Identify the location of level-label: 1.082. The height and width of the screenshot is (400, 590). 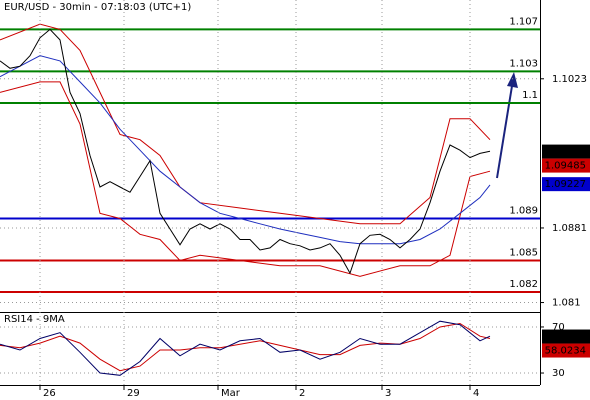
(523, 284).